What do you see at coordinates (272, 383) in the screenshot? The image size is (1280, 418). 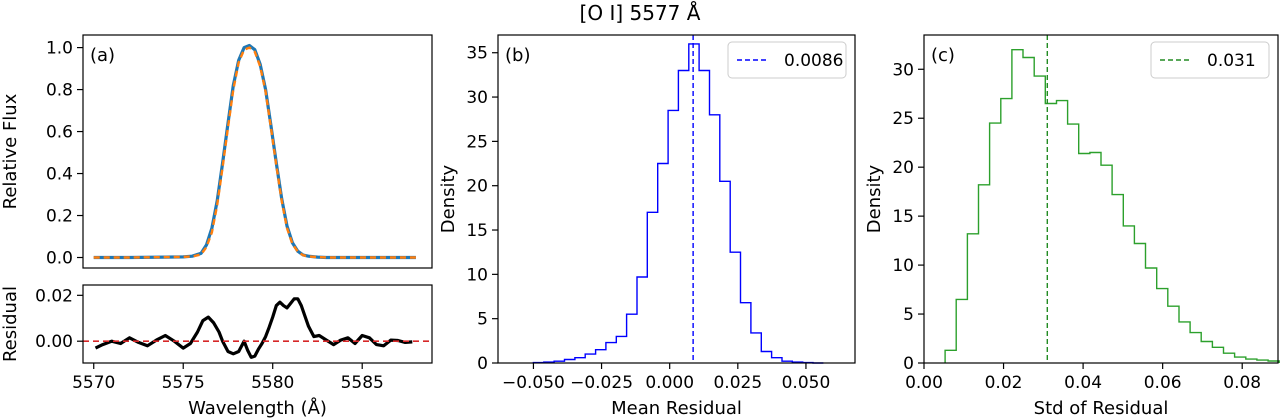 I see `panel-a-residual-xtick-label: 5580` at bounding box center [272, 383].